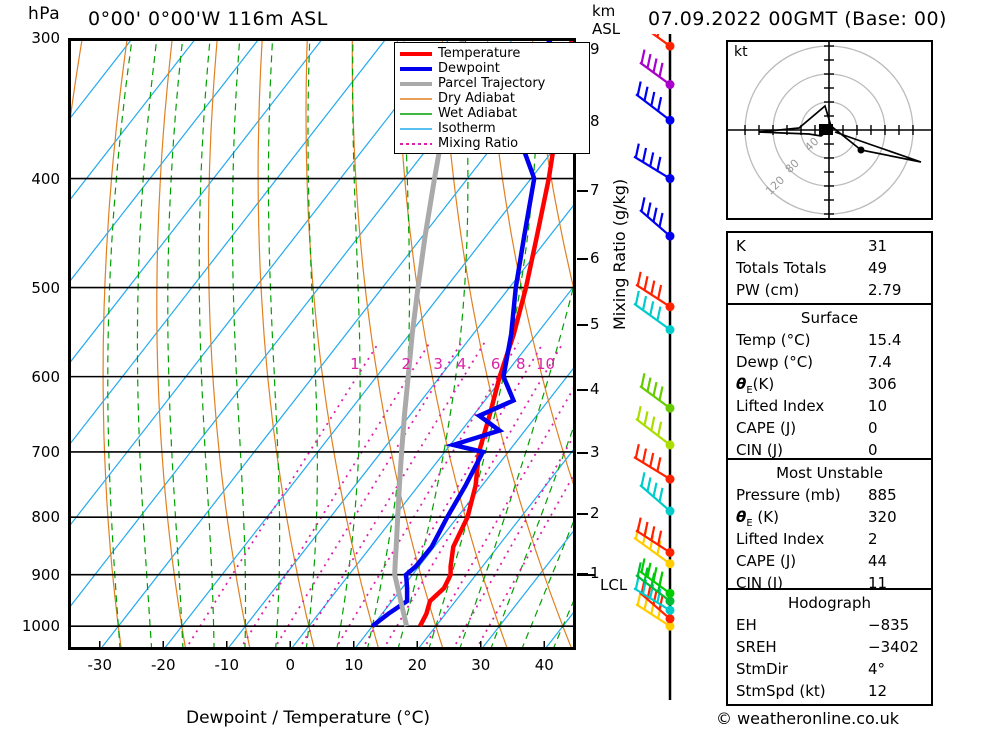 Image resolution: width=1000 pixels, height=733 pixels. What do you see at coordinates (755, 385) in the screenshot?
I see `row-key: θE(K)` at bounding box center [755, 385].